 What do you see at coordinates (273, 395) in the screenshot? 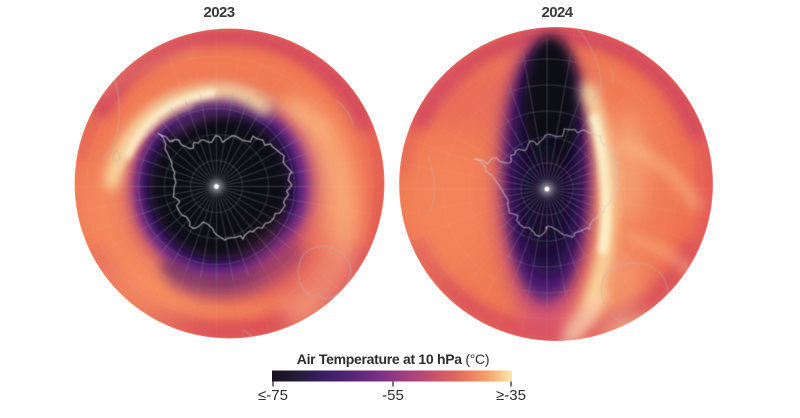
I see `svg-text: ≤-75` at bounding box center [273, 395].